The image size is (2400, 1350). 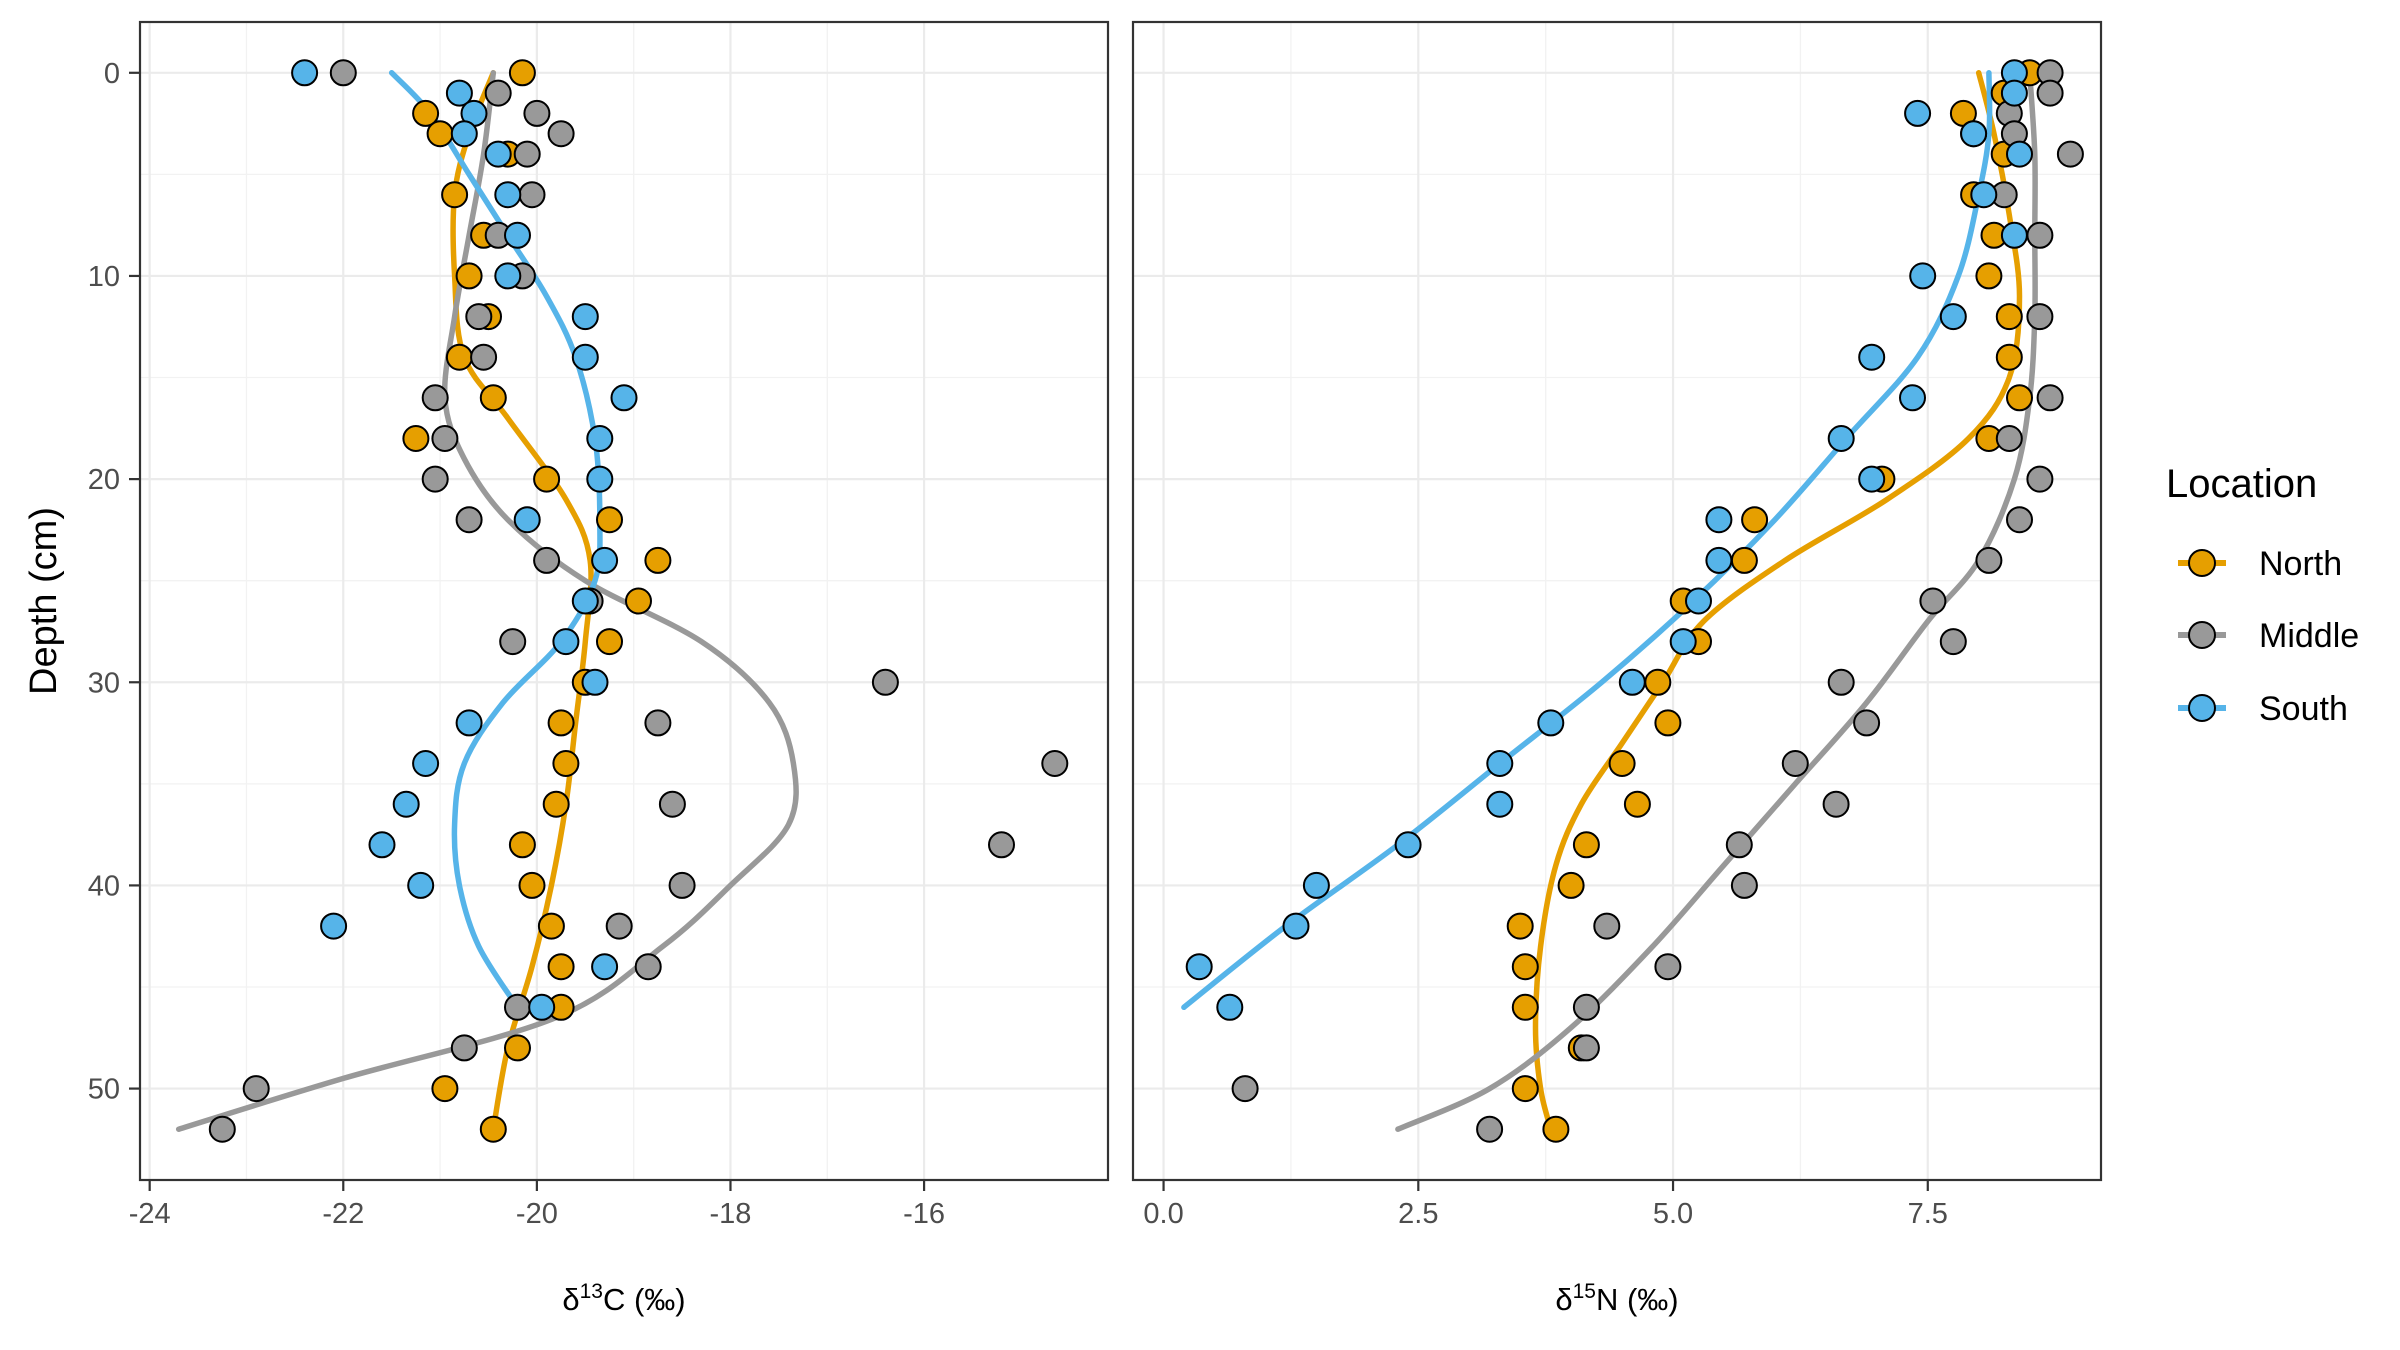 I want to click on legend-key-point-north, so click(x=2202, y=563).